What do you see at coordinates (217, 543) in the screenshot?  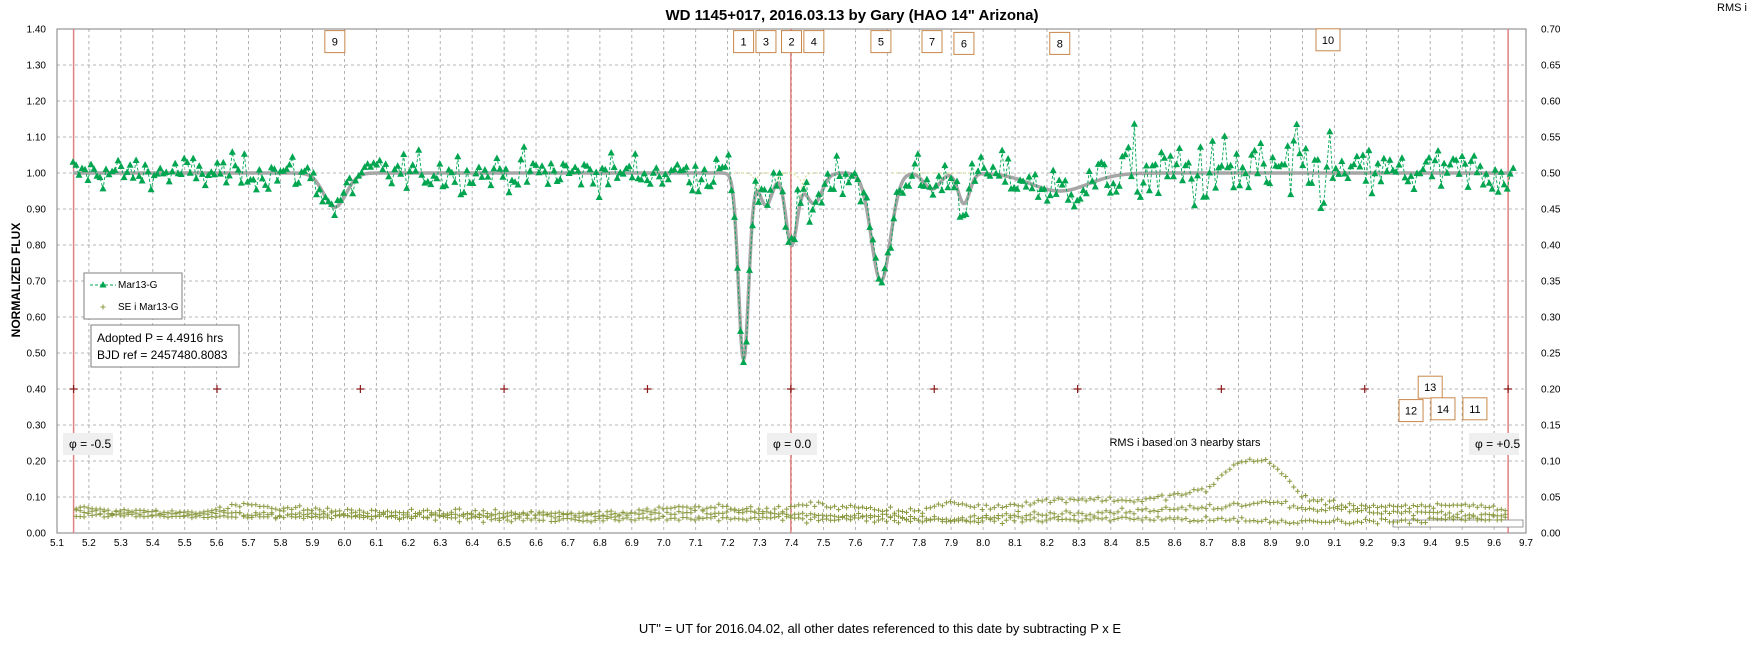 I see `x-tick-label: 5.6` at bounding box center [217, 543].